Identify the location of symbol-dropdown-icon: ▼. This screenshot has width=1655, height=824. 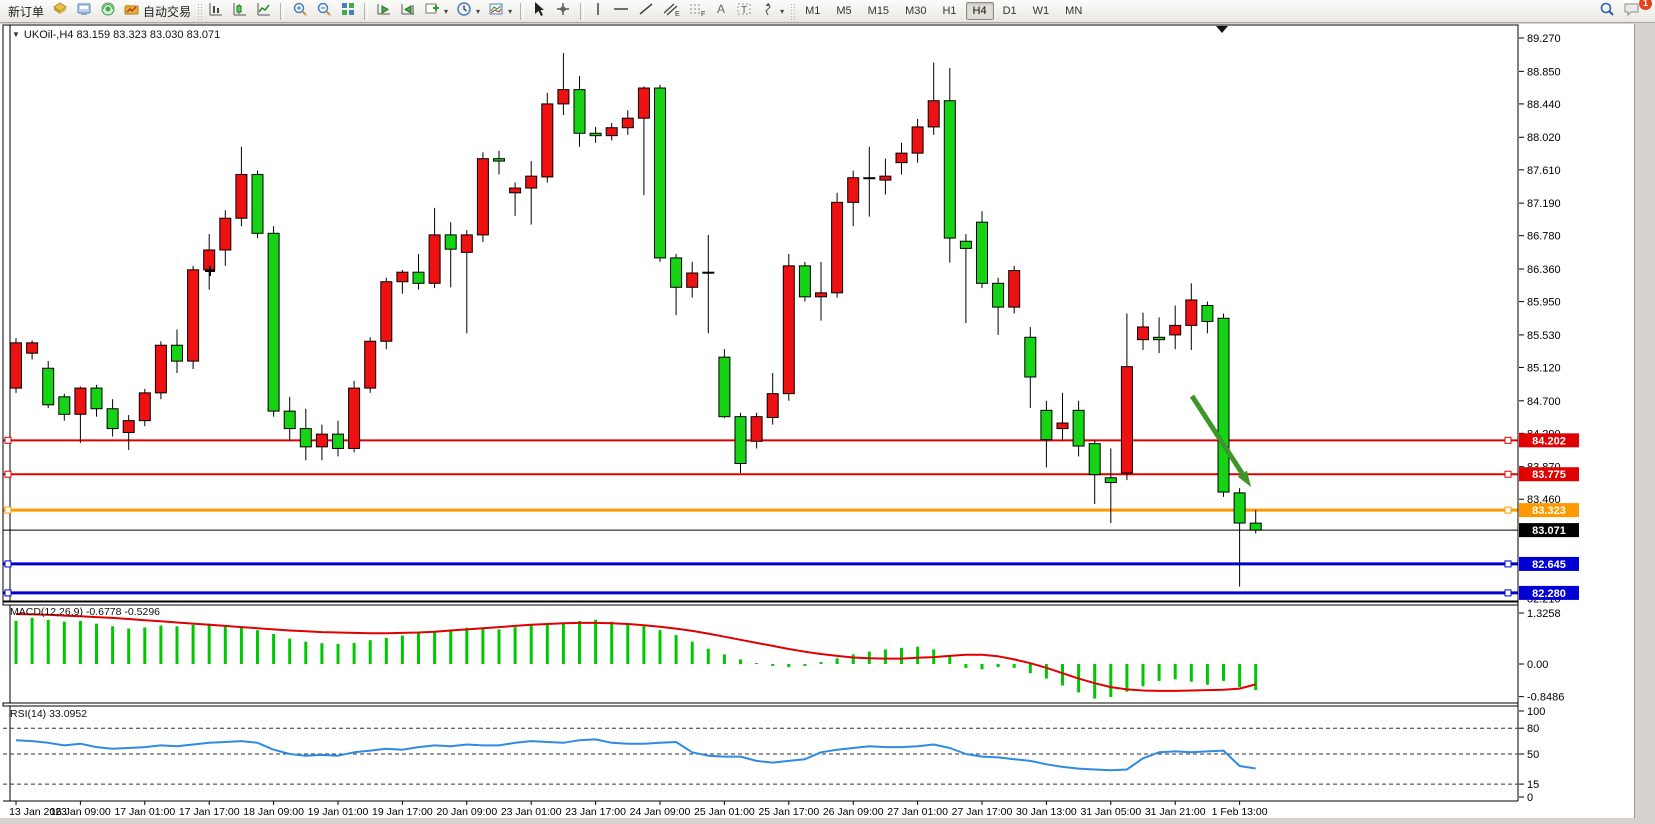
(16, 34).